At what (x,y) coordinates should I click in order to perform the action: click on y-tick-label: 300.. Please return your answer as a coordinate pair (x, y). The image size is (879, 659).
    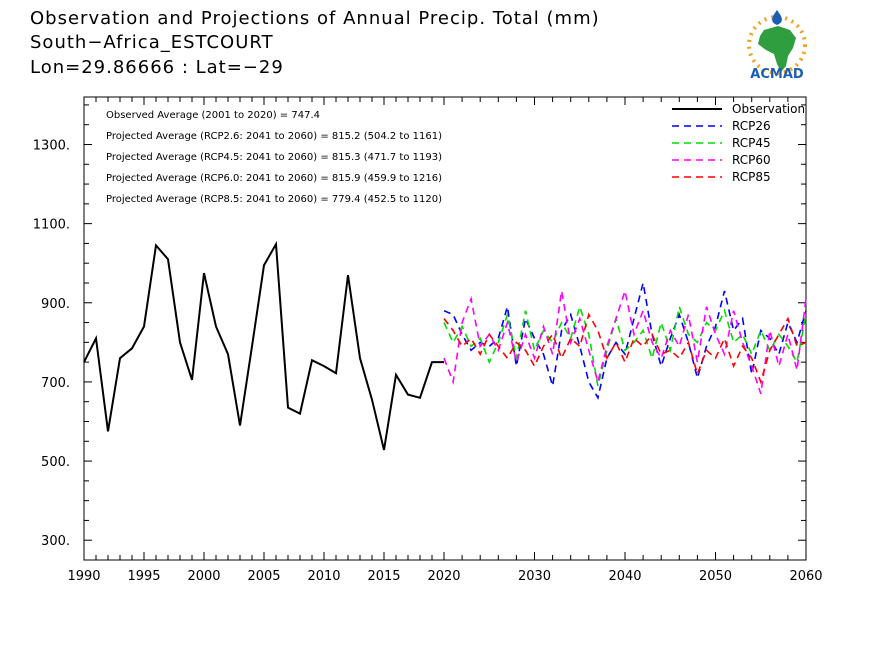
    Looking at the image, I should click on (55, 541).